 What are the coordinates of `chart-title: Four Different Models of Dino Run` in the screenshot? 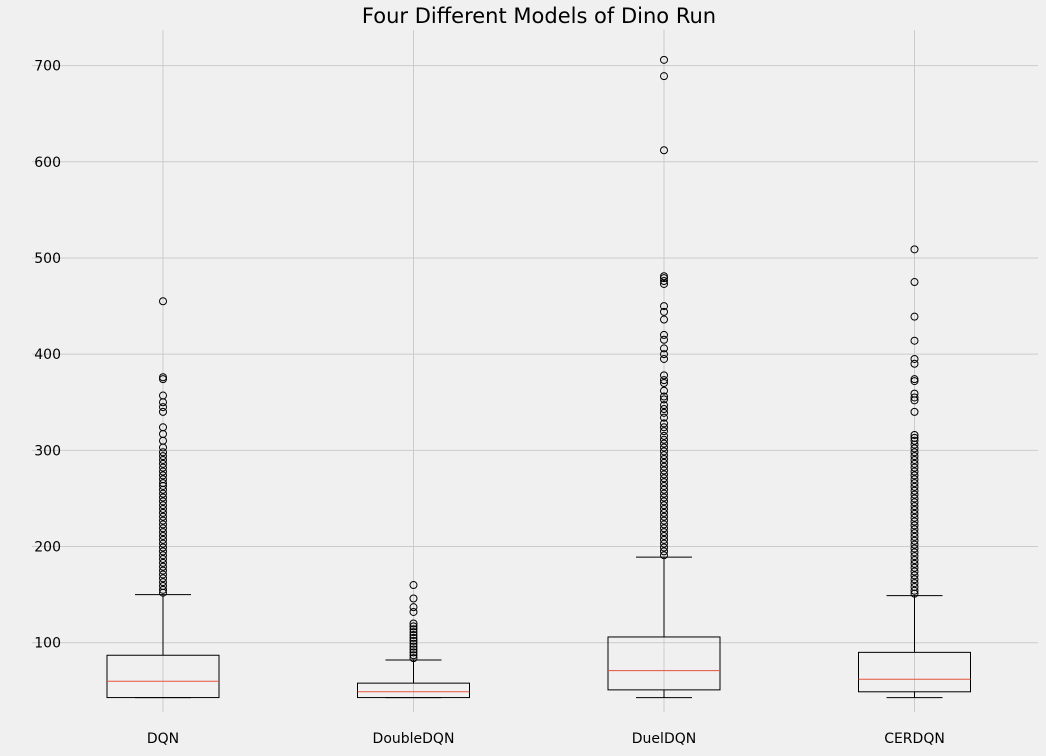 It's located at (539, 16).